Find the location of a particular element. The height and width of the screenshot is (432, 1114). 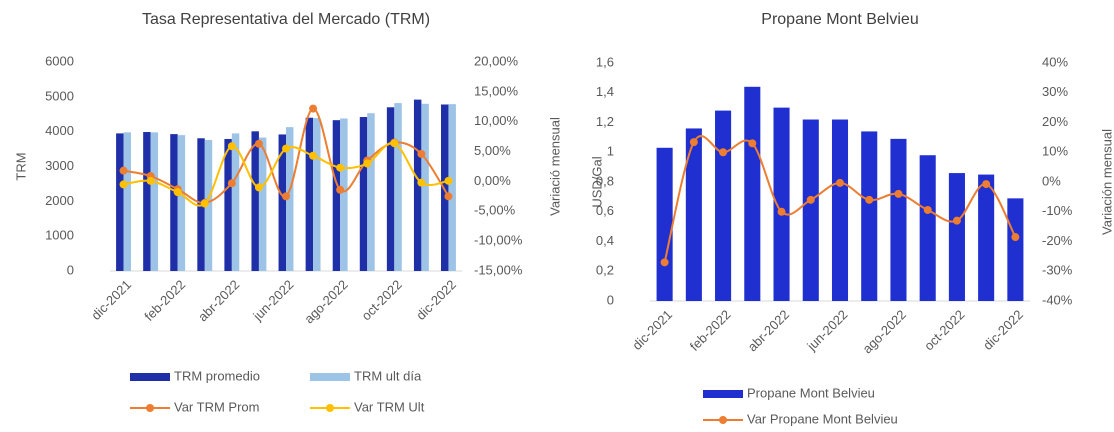

y2-tick-label: -20% is located at coordinates (1057, 240).